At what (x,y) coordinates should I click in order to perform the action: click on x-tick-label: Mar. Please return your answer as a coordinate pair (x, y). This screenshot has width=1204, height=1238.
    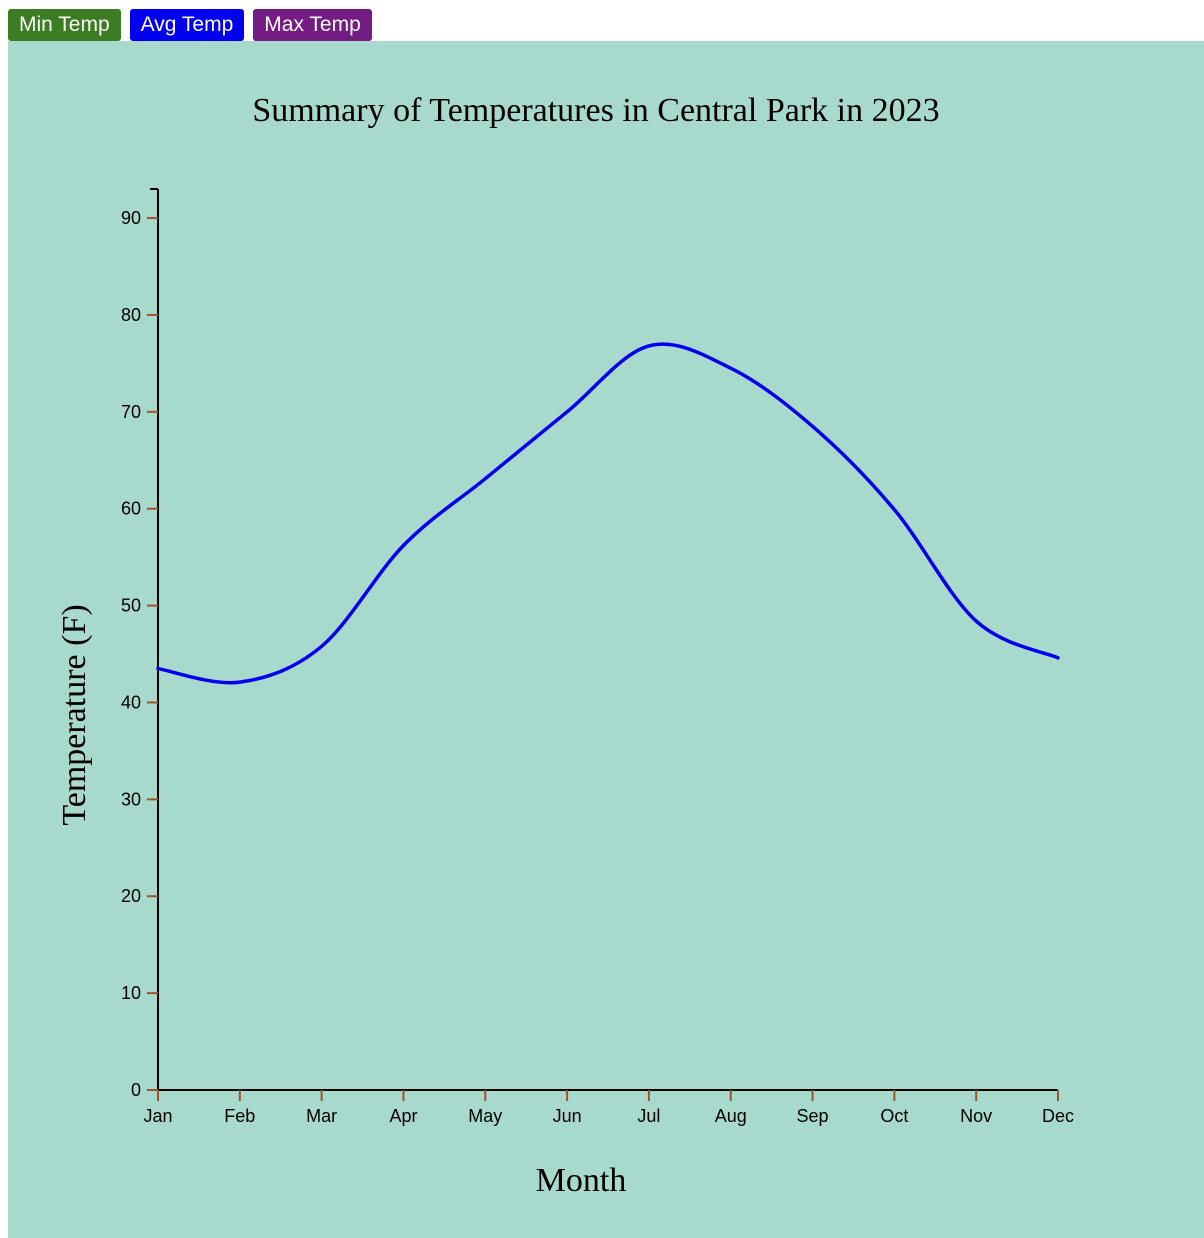
    Looking at the image, I should click on (321, 1116).